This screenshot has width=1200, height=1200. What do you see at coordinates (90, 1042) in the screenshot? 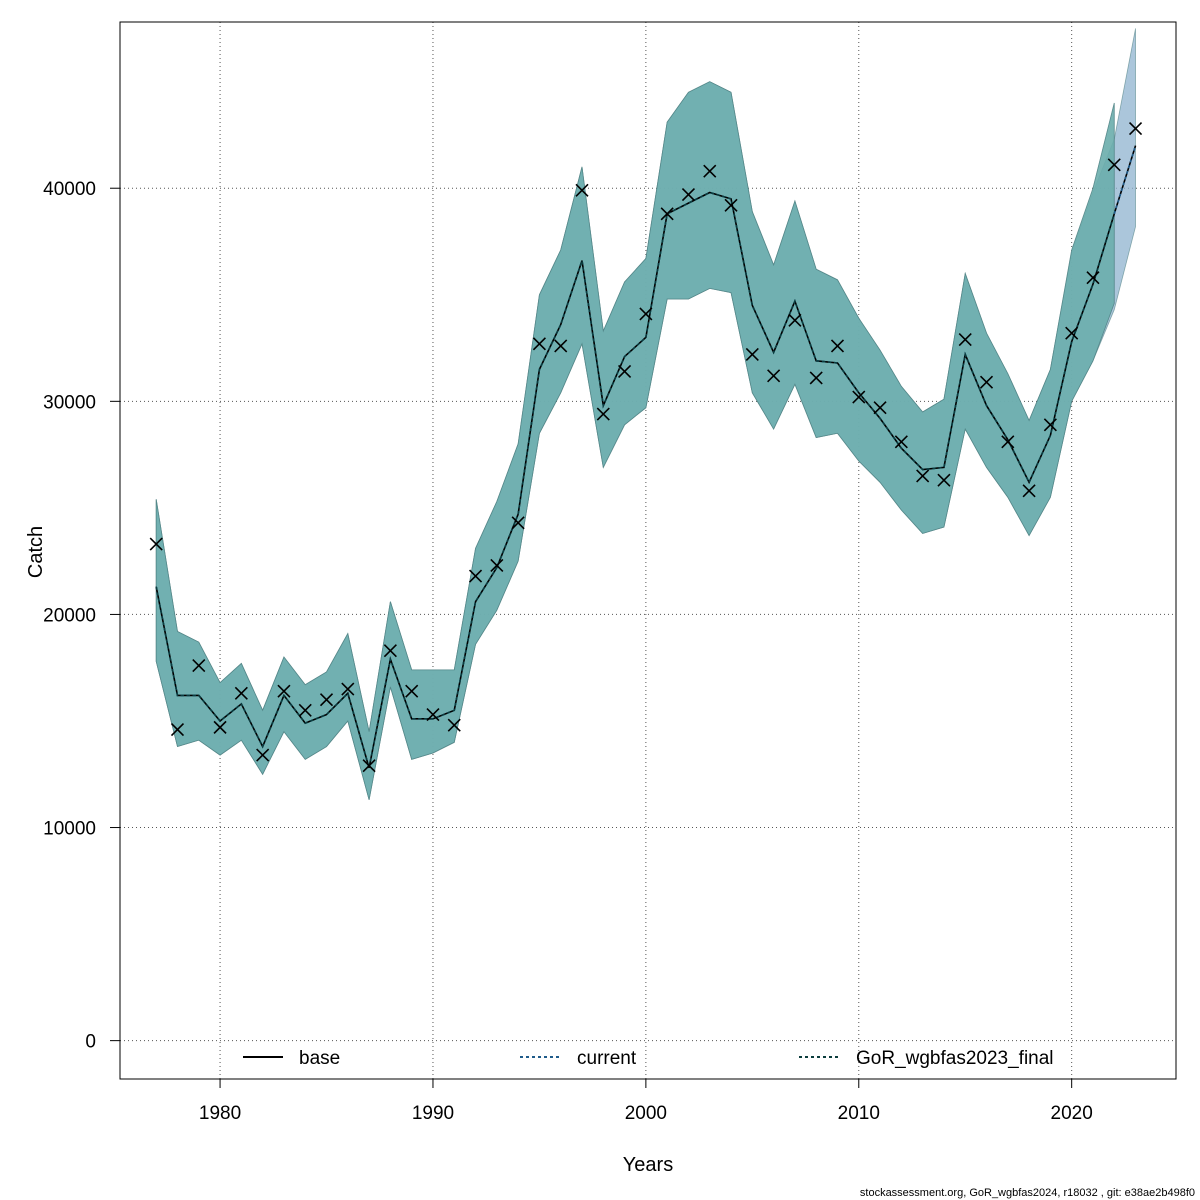
I see `y-tick-label: 0` at bounding box center [90, 1042].